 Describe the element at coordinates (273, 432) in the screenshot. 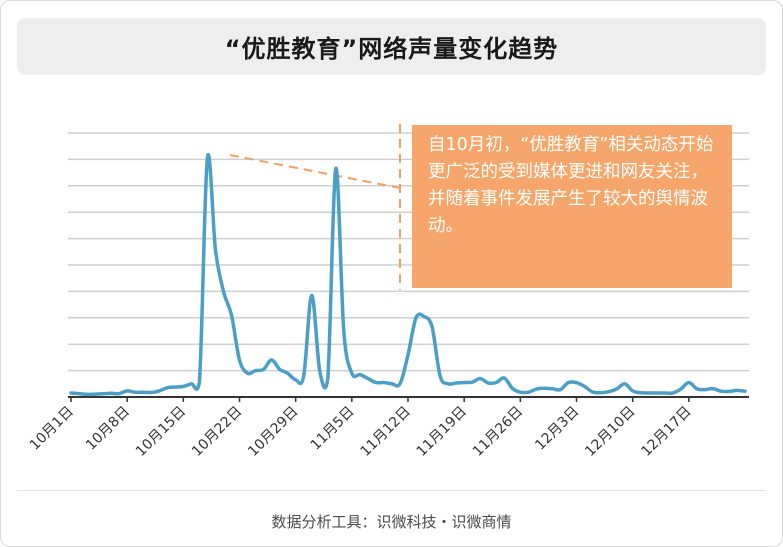

I see `x-tick-label: 10月29日` at that location.